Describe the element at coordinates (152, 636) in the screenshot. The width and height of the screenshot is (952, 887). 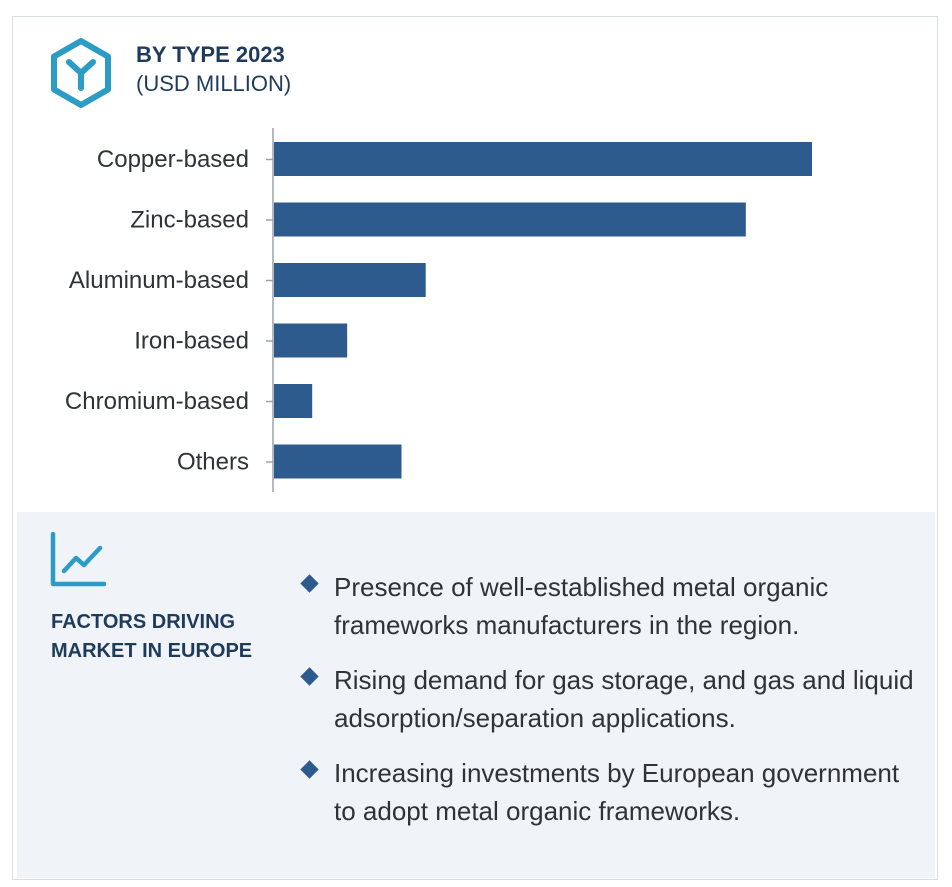
I see `factors-title: FACTORS DRIVING MARKET IN EUROPE` at that location.